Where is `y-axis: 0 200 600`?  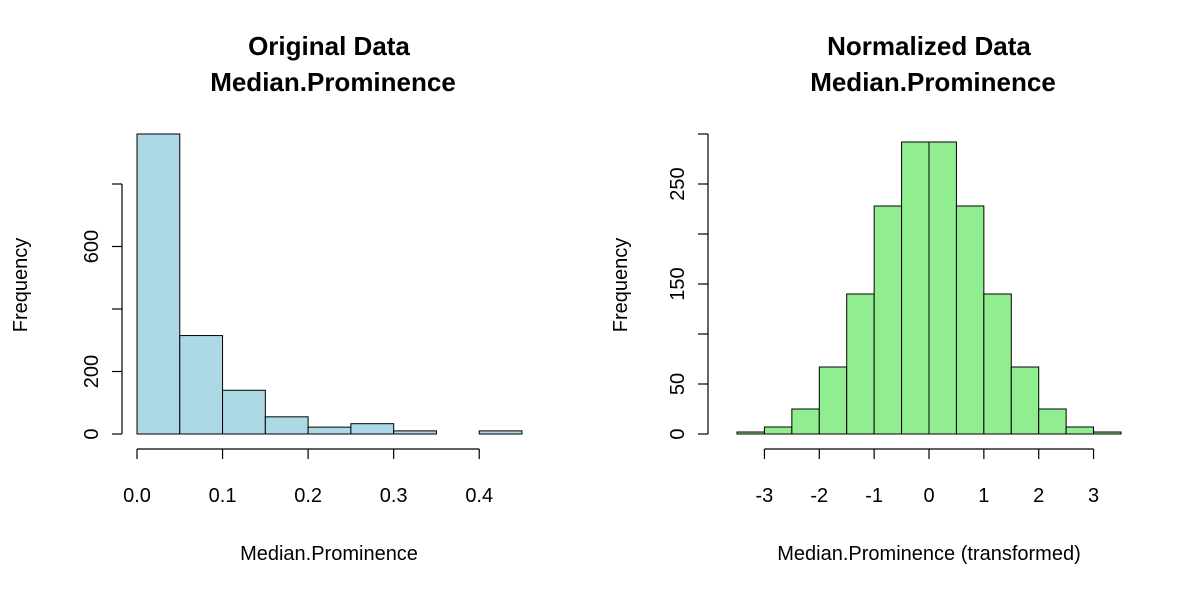 y-axis: 0 200 600 is located at coordinates (102, 311).